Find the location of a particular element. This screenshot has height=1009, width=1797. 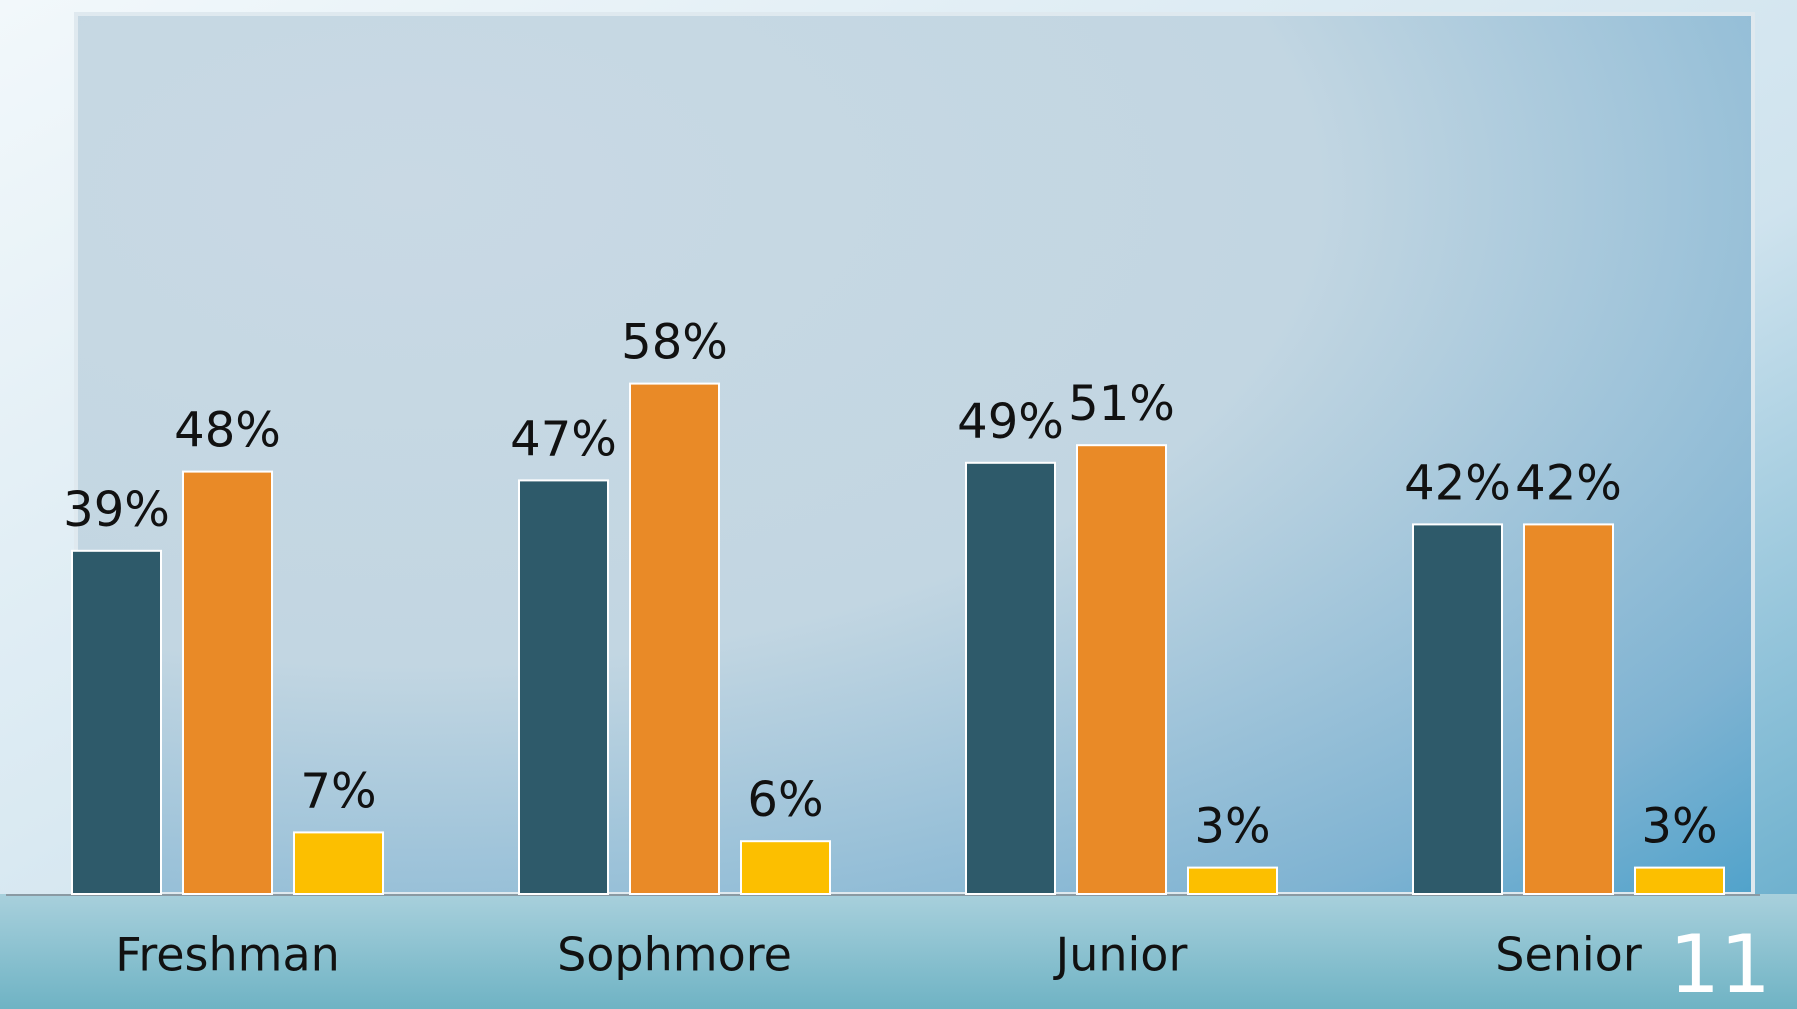

data-label: 7% is located at coordinates (338, 791).